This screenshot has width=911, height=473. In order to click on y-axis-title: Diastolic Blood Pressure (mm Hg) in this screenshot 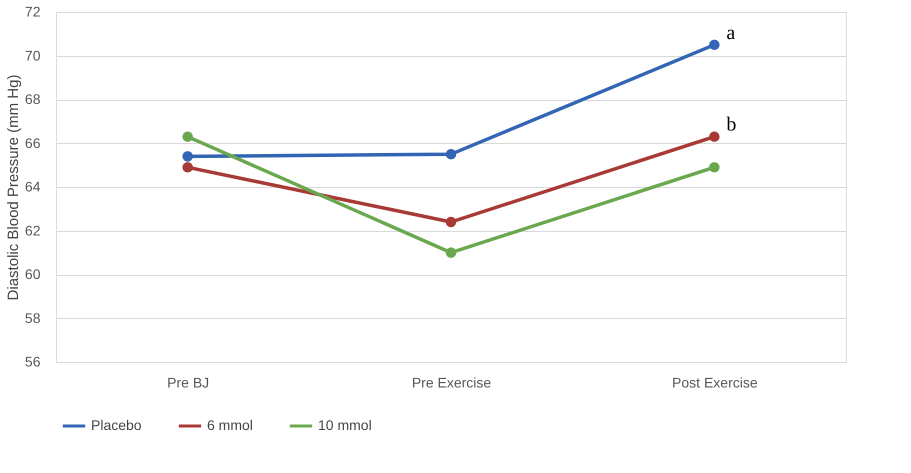, I will do `click(13, 187)`.